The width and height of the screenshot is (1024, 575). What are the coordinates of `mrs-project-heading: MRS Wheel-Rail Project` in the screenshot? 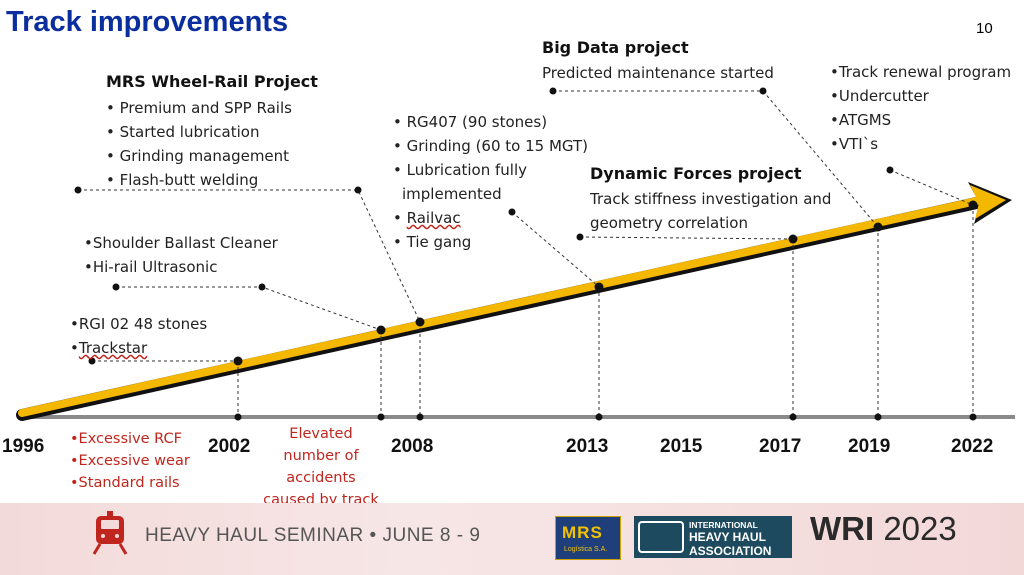 It's located at (212, 81).